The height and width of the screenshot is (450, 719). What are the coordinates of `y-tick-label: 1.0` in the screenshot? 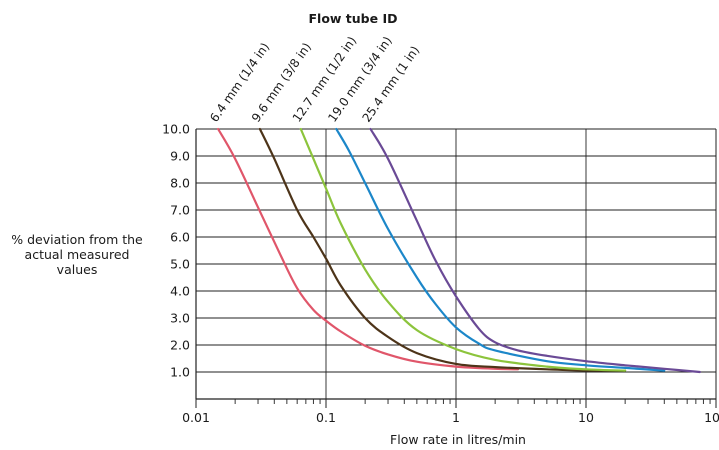 It's located at (180, 372).